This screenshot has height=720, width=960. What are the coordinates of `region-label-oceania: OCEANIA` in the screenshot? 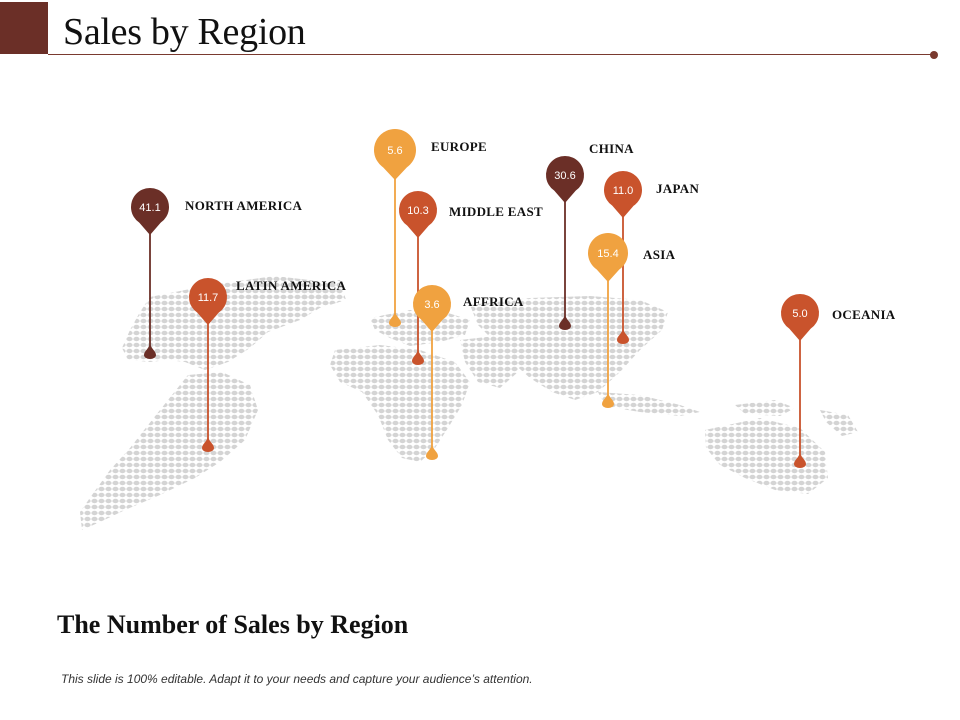 It's located at (864, 314).